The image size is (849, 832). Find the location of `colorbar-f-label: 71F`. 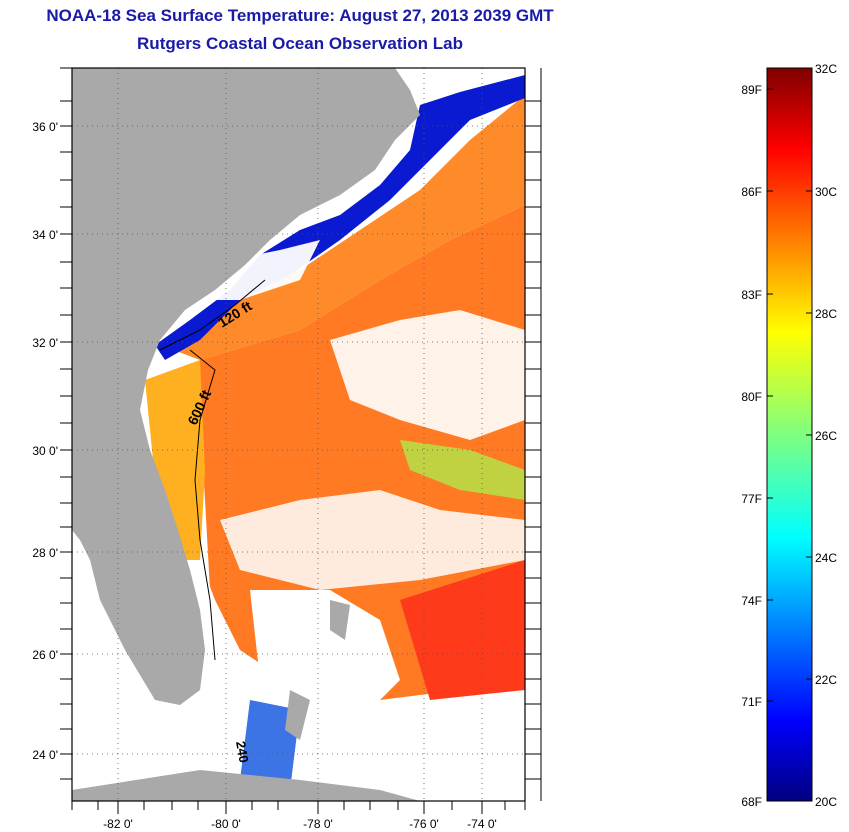

colorbar-f-label: 71F is located at coordinates (751, 702).